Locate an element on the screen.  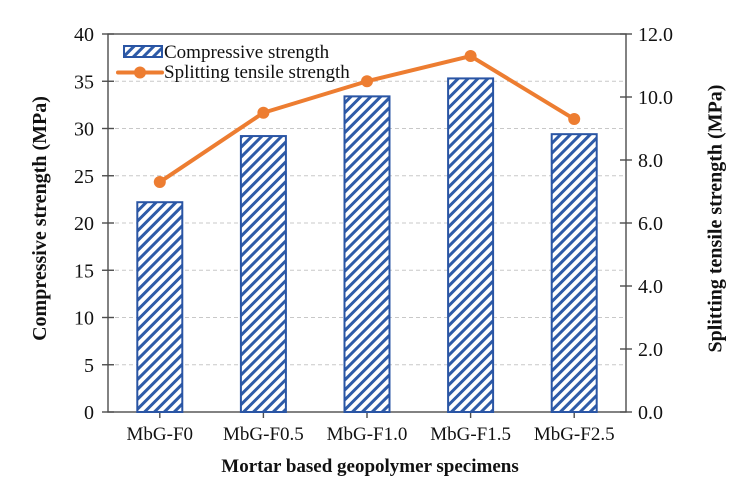
left-axis-tick-label: 15 is located at coordinates (84, 271).